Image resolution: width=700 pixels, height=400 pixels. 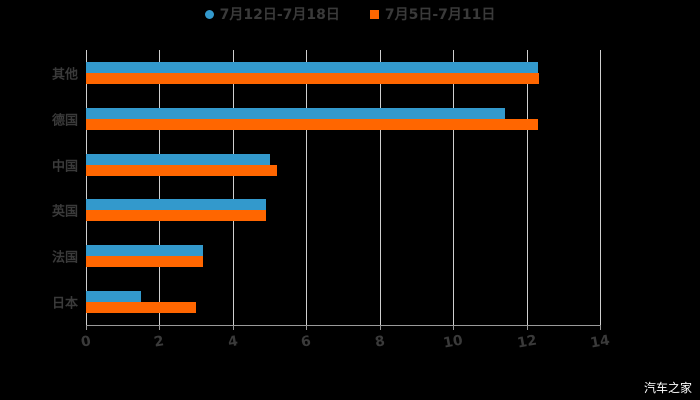 What do you see at coordinates (374, 14) in the screenshot?
I see `series-2-marker-icon` at bounding box center [374, 14].